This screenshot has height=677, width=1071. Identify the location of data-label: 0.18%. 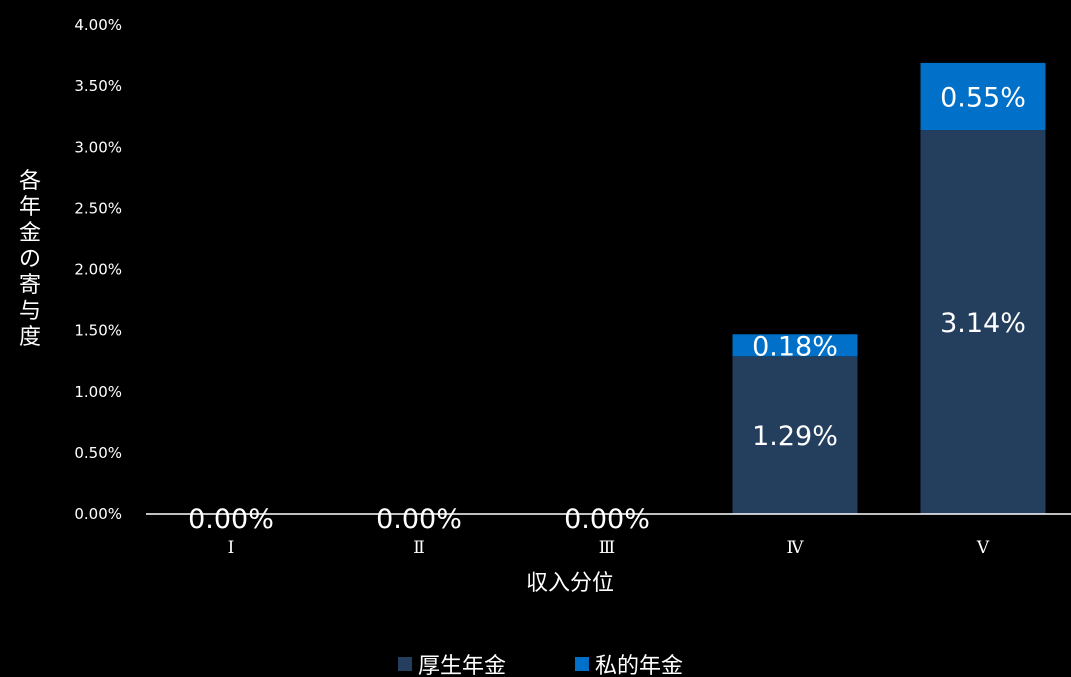
(795, 346).